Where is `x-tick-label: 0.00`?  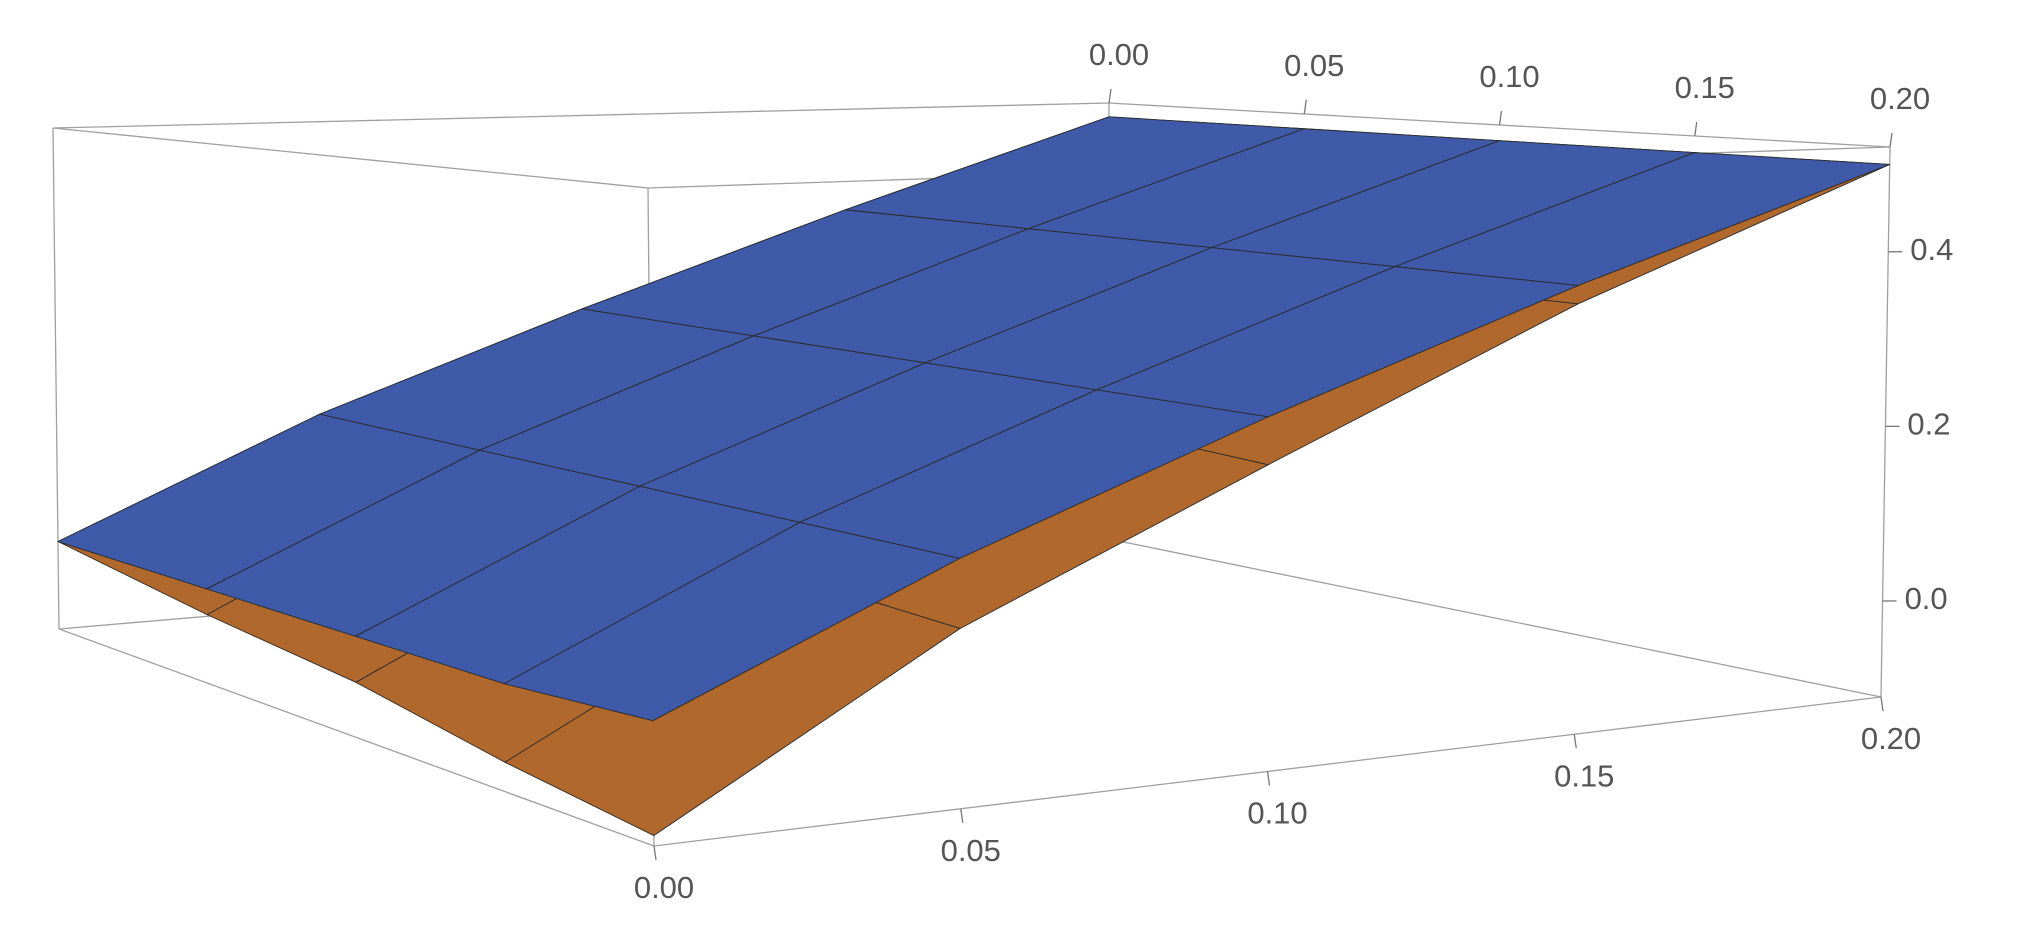
x-tick-label: 0.00 is located at coordinates (664, 887).